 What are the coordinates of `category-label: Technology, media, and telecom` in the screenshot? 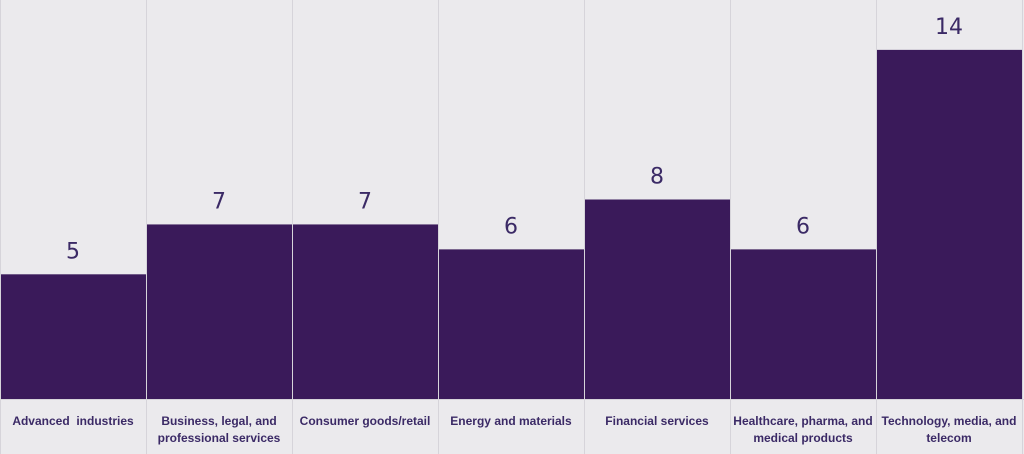 It's located at (949, 429).